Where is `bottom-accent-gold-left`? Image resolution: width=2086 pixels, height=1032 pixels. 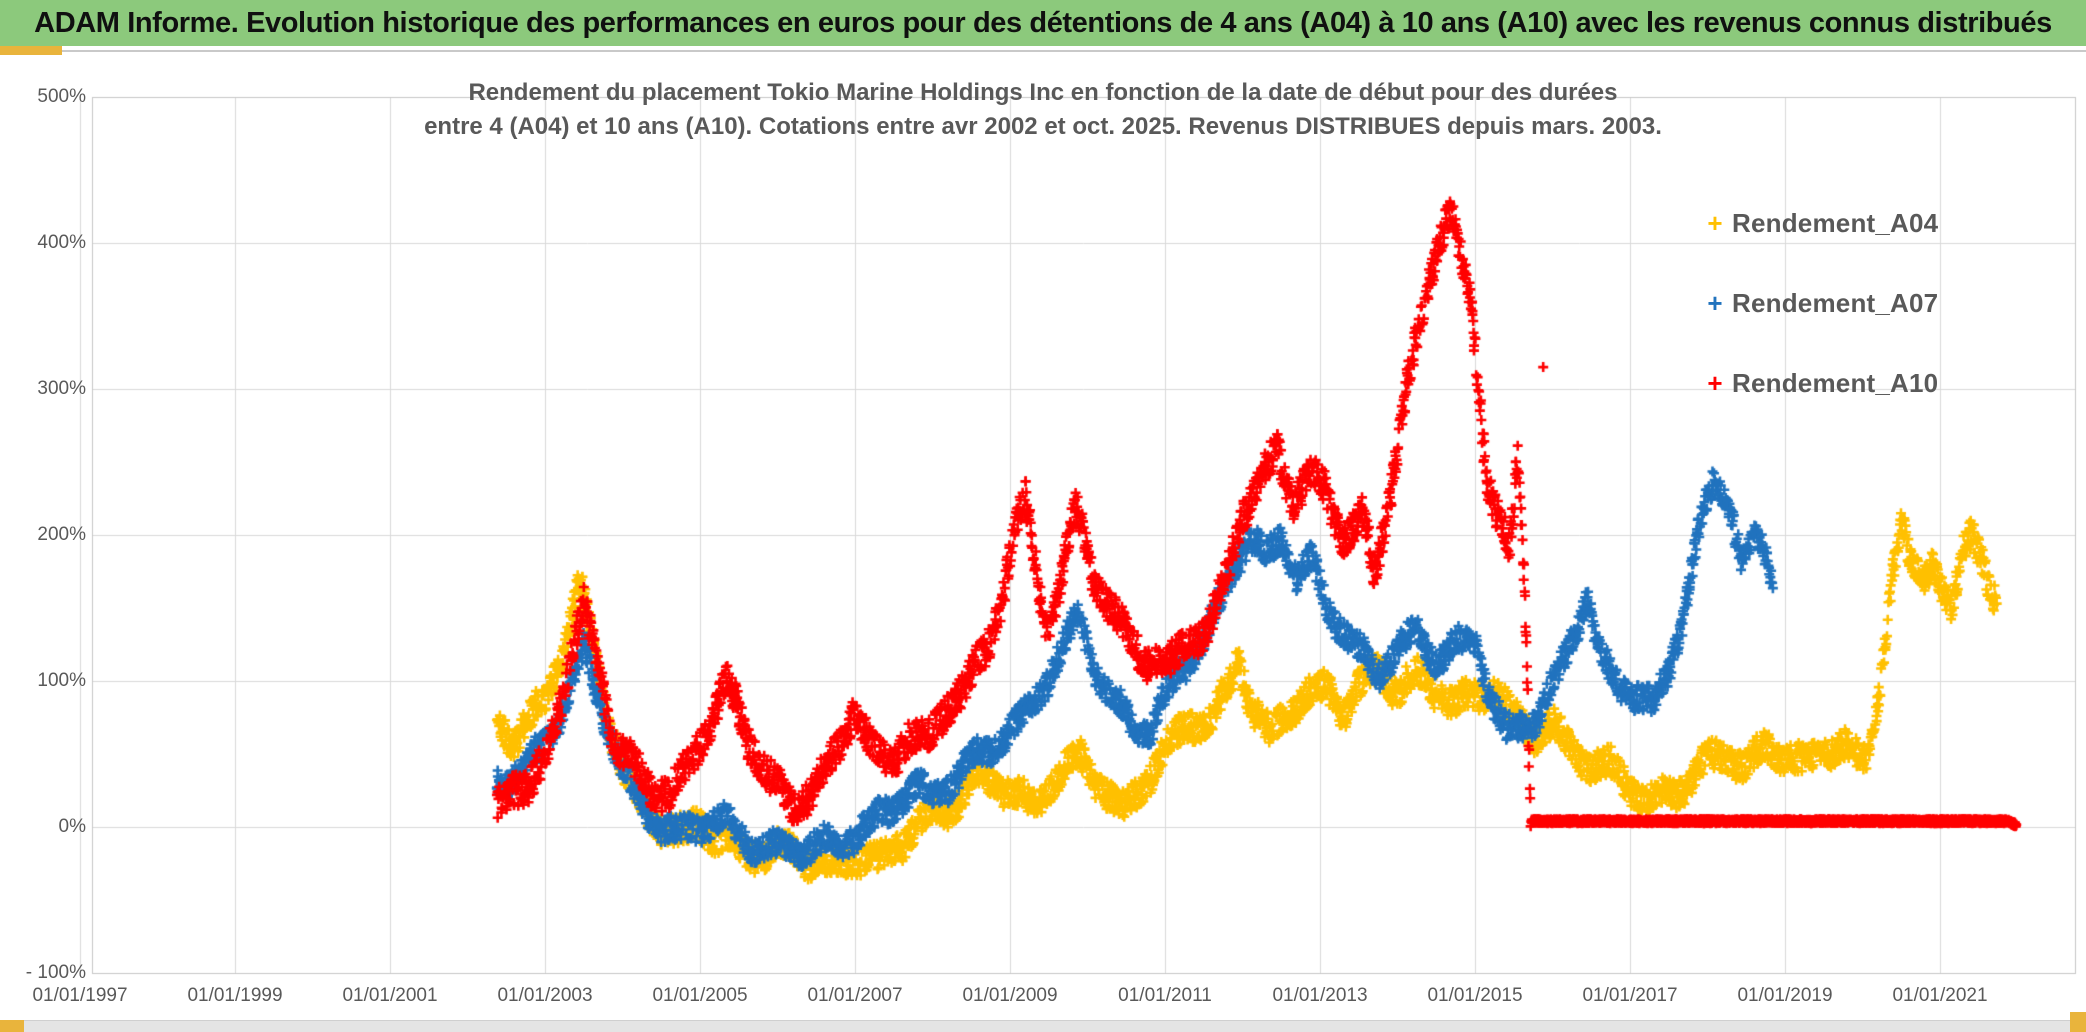
bottom-accent-gold-left is located at coordinates (12, 1026).